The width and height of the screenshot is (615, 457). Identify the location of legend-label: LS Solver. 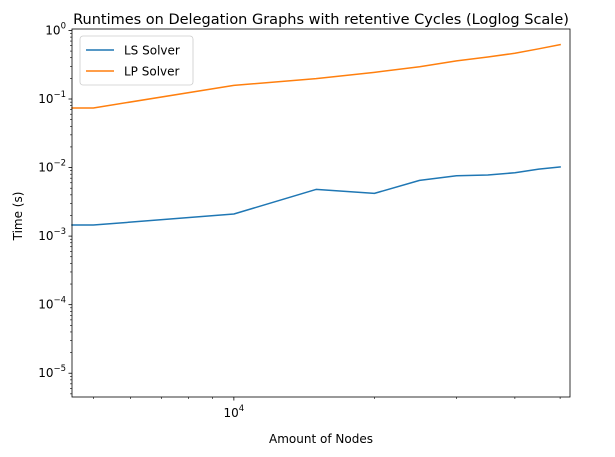
(152, 51).